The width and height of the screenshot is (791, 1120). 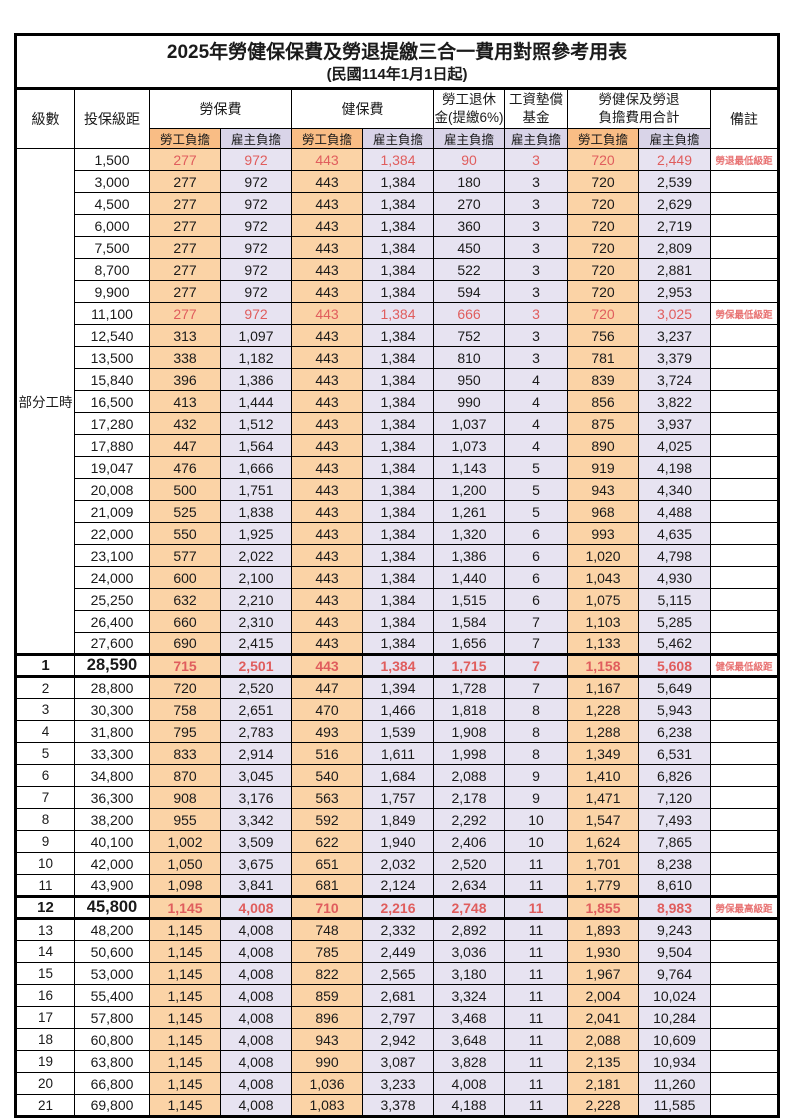 What do you see at coordinates (744, 907) in the screenshot?
I see `remark-cell: 勞保最高級距` at bounding box center [744, 907].